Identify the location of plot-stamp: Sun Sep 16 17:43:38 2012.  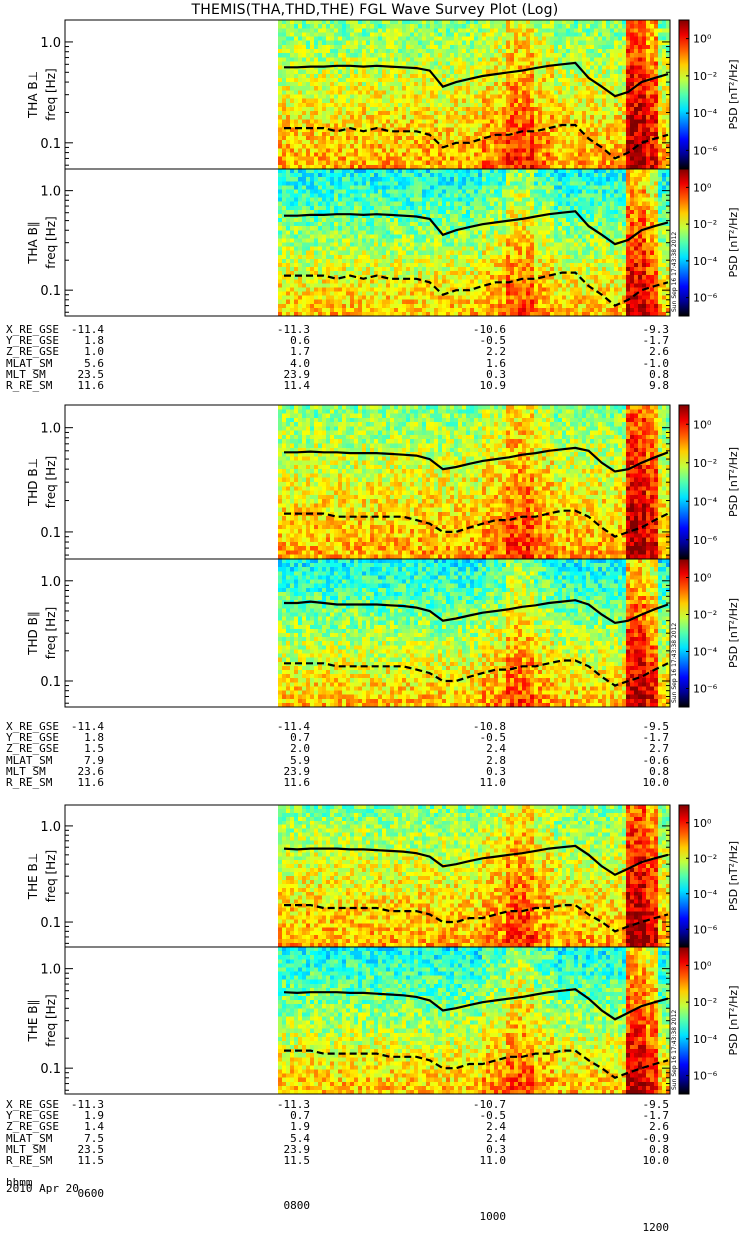
(674, 1050).